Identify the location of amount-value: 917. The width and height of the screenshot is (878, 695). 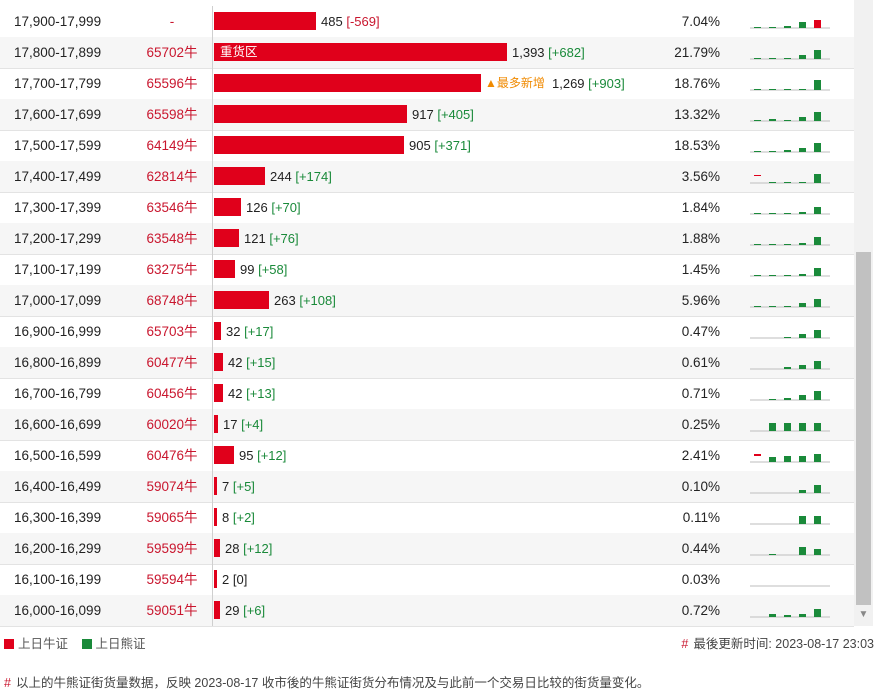
(423, 114).